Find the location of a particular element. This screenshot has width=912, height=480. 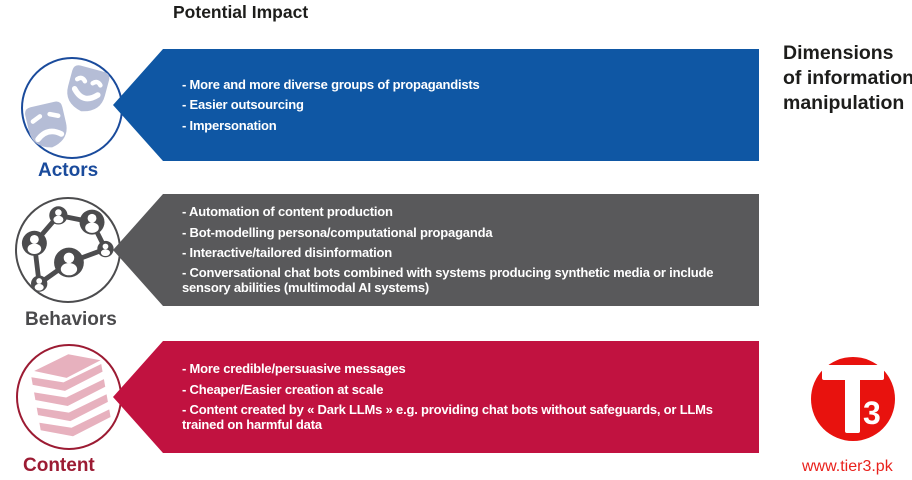

tier3-logo: 3 is located at coordinates (853, 399).